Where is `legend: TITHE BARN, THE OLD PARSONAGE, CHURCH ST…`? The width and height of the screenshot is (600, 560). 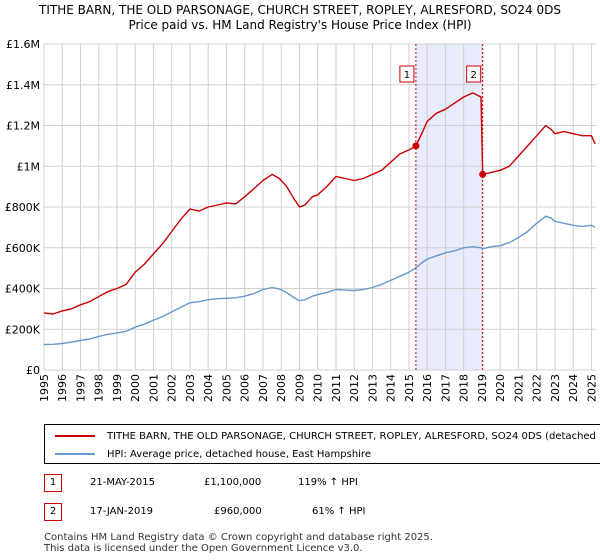 legend: TITHE BARN, THE OLD PARSONAGE, CHURCH ST… is located at coordinates (322, 444).